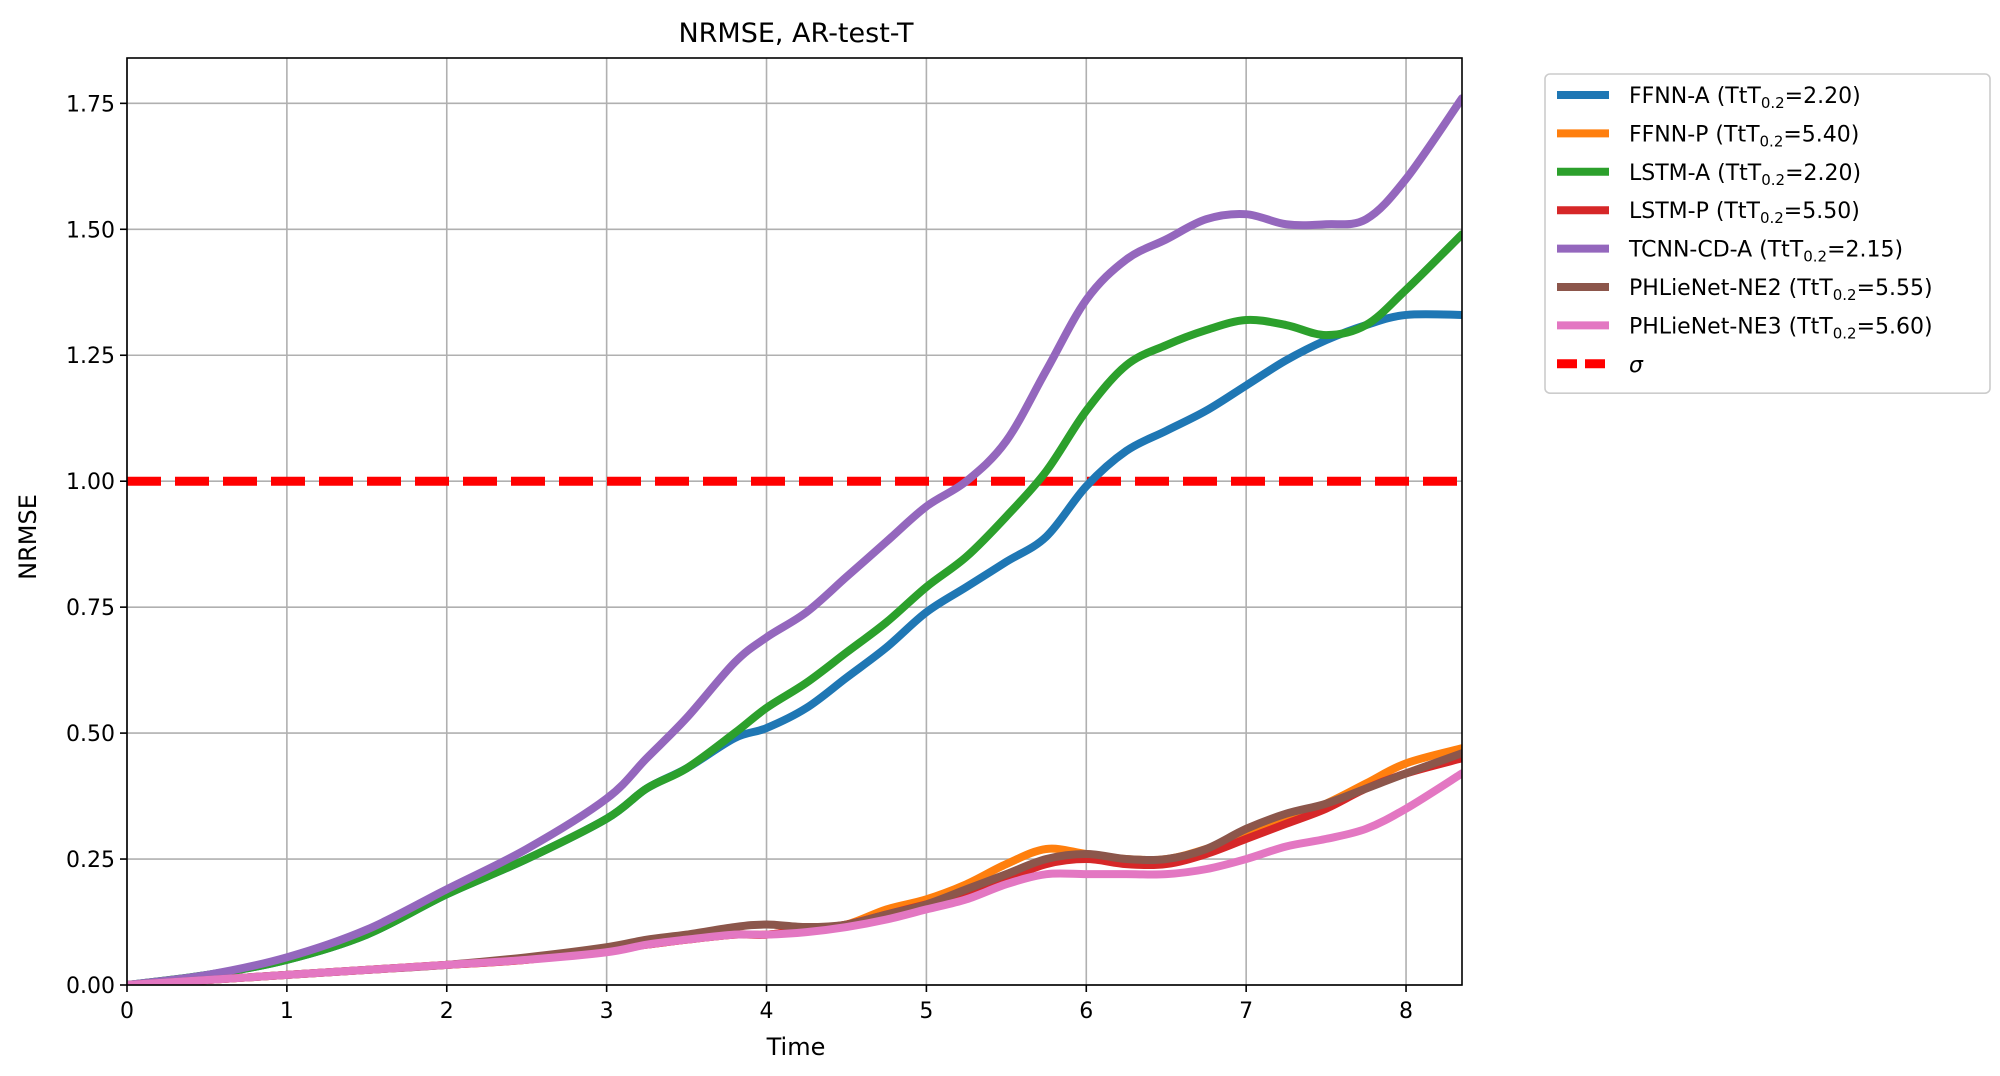  What do you see at coordinates (1086, 1011) in the screenshot?
I see `x-tick-label: 6` at bounding box center [1086, 1011].